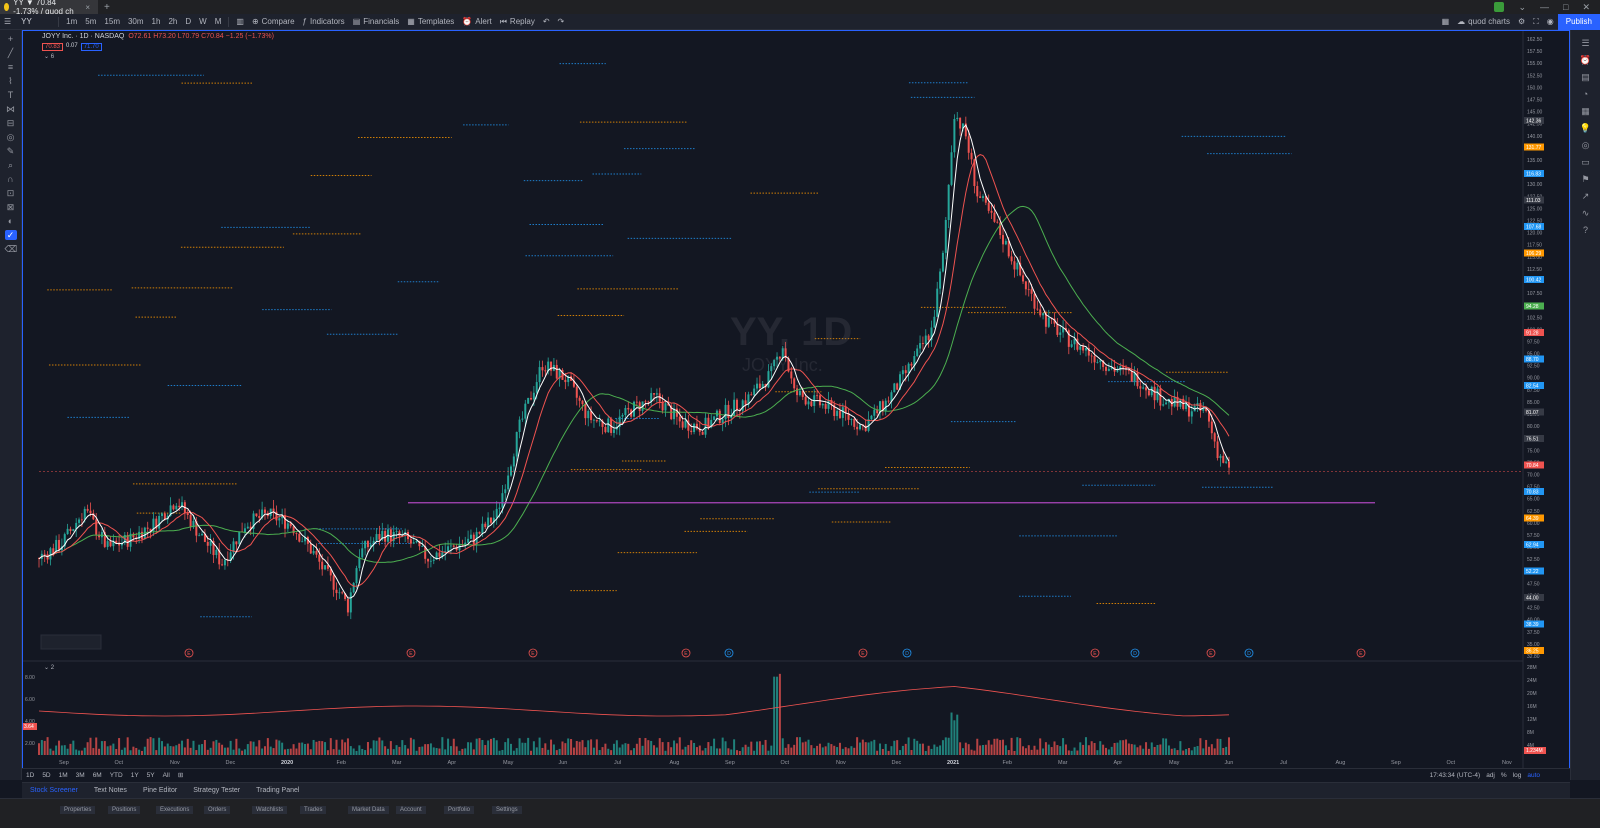  I want to click on trash-icon: ⌫, so click(11, 249).